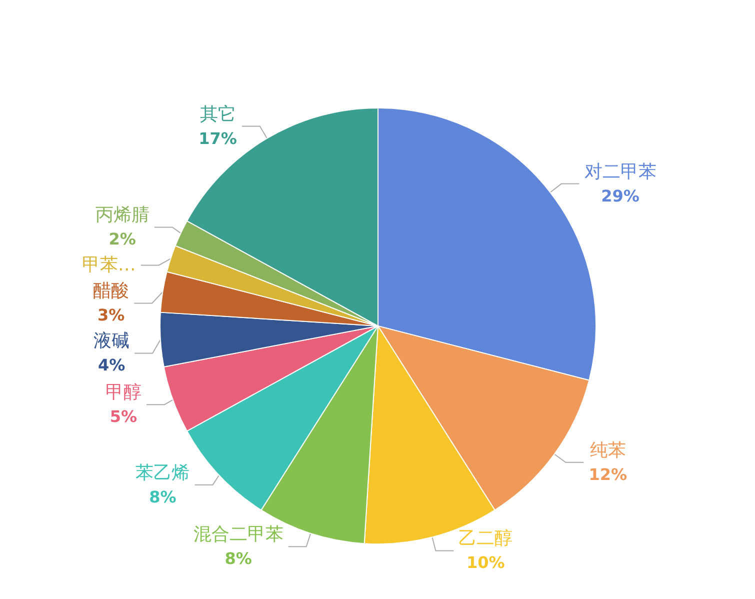  I want to click on data-label: 29%, so click(620, 196).